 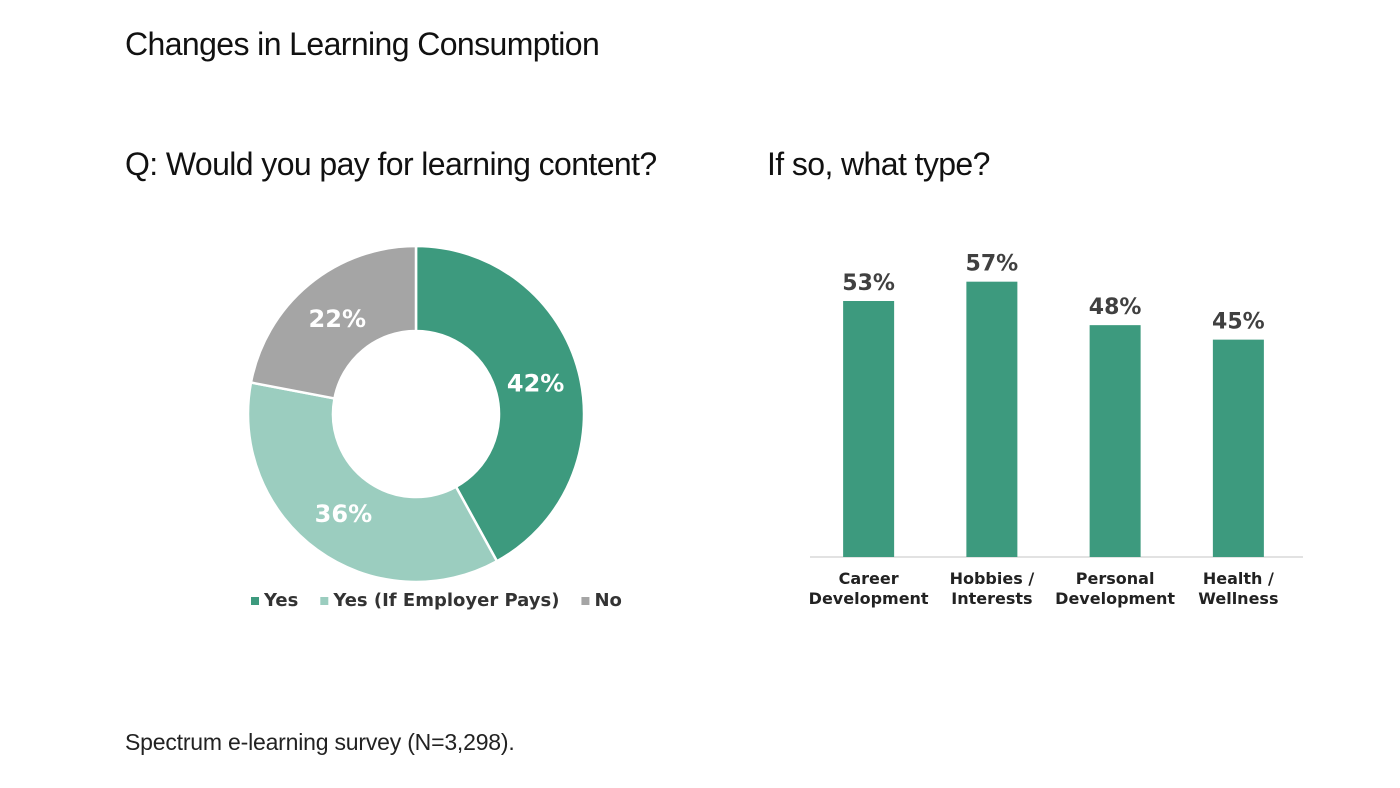 What do you see at coordinates (500, 403) in the screenshot?
I see `donut-slice-yes` at bounding box center [500, 403].